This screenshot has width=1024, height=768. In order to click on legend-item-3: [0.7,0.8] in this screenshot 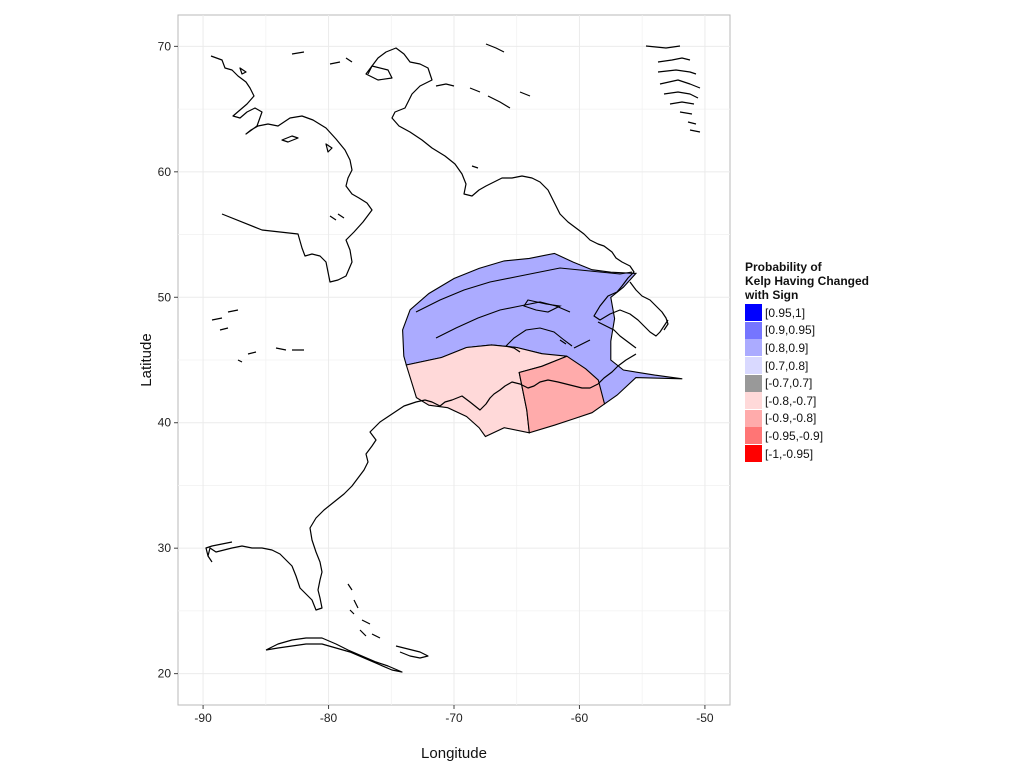, I will do `click(807, 366)`.